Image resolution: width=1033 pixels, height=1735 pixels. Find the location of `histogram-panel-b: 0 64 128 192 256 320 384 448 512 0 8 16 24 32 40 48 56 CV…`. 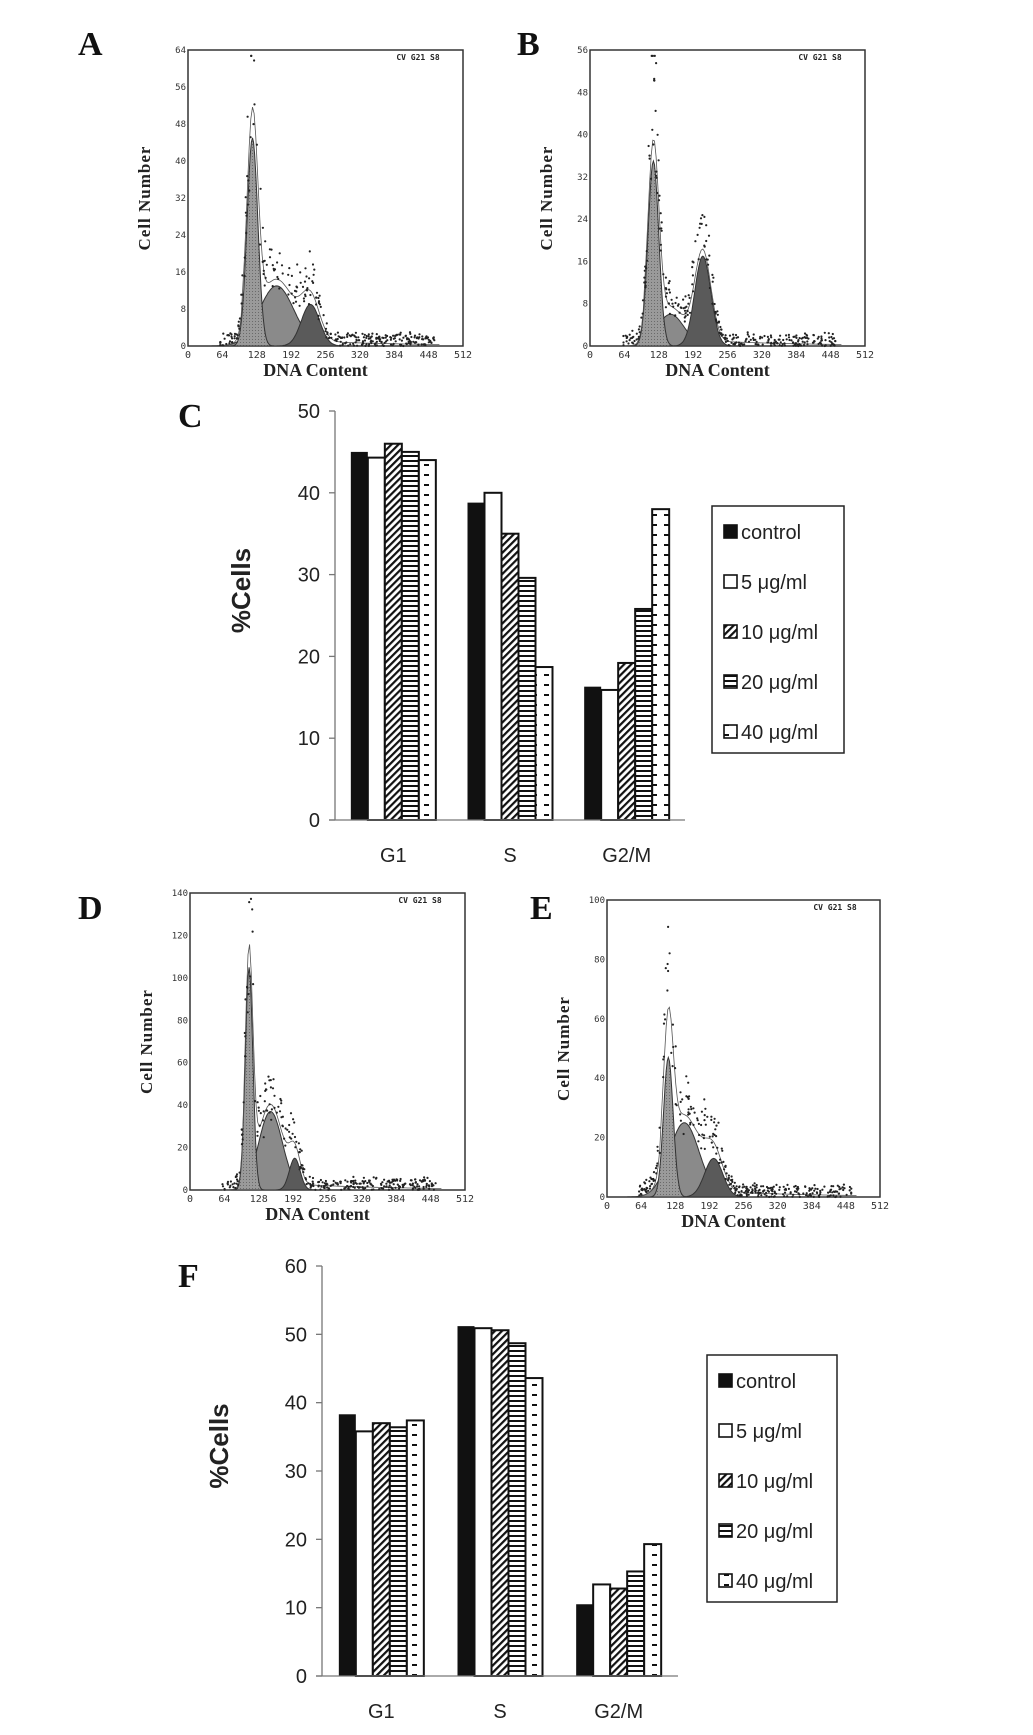

histogram-panel-b: 0 64 128 192 256 320 384 448 512 0 8 16 24 32 40 48 56 CV… is located at coordinates (705, 213).